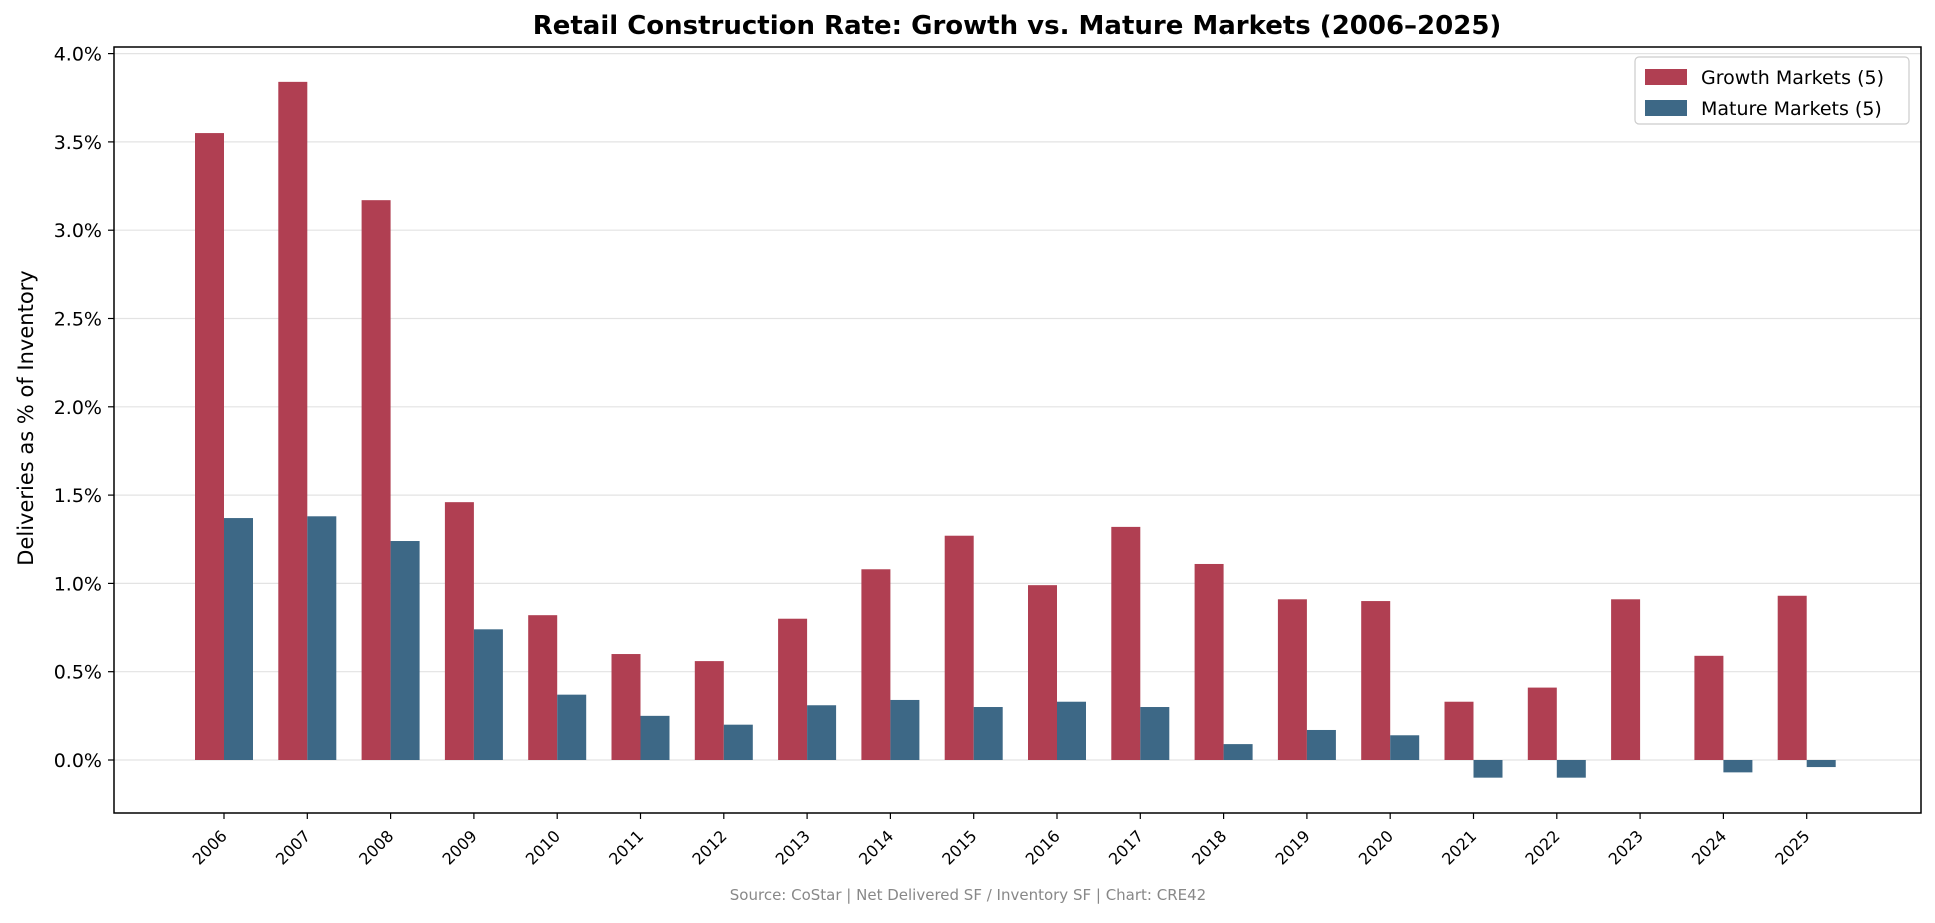 This screenshot has width=1935, height=923. Describe the element at coordinates (376, 847) in the screenshot. I see `x-tick-label: 2008` at that location.